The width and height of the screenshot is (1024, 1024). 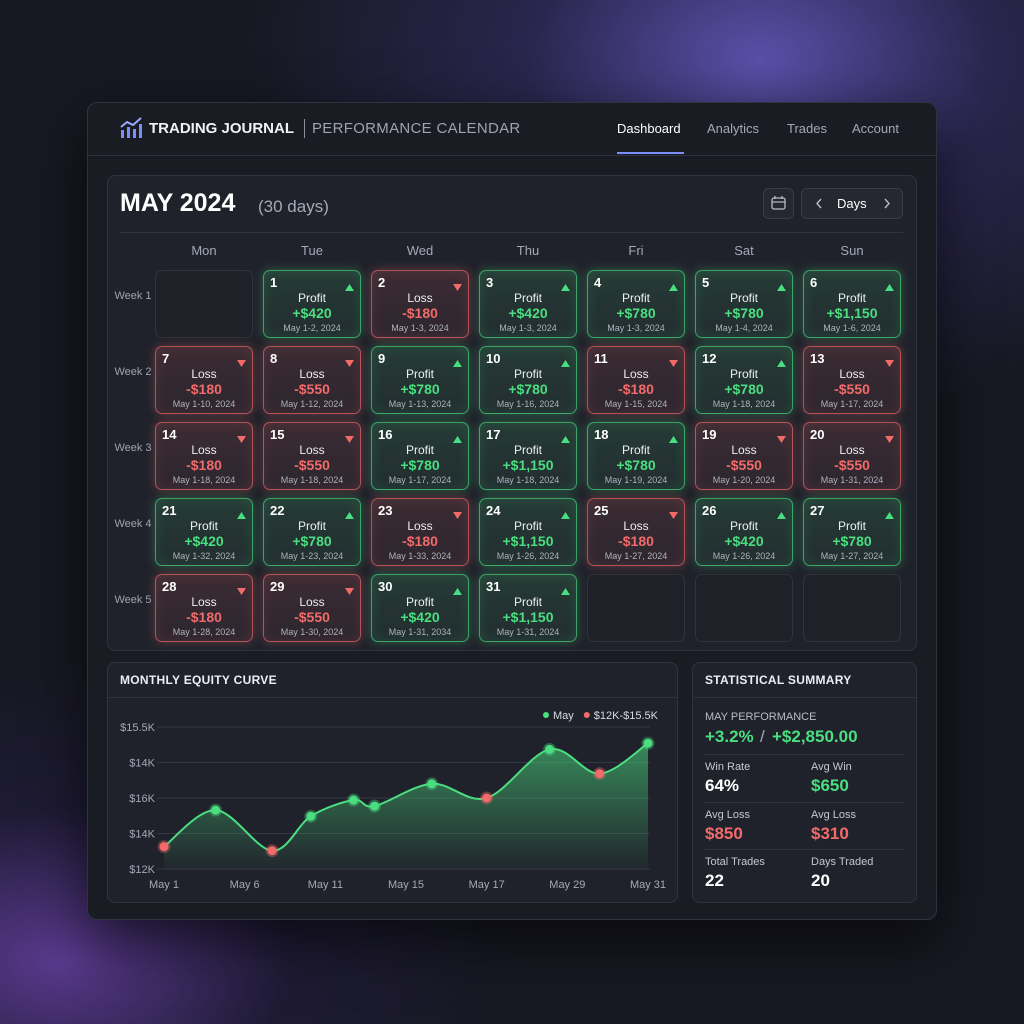 I want to click on day-date: May 1-12, 2024, so click(x=312, y=404).